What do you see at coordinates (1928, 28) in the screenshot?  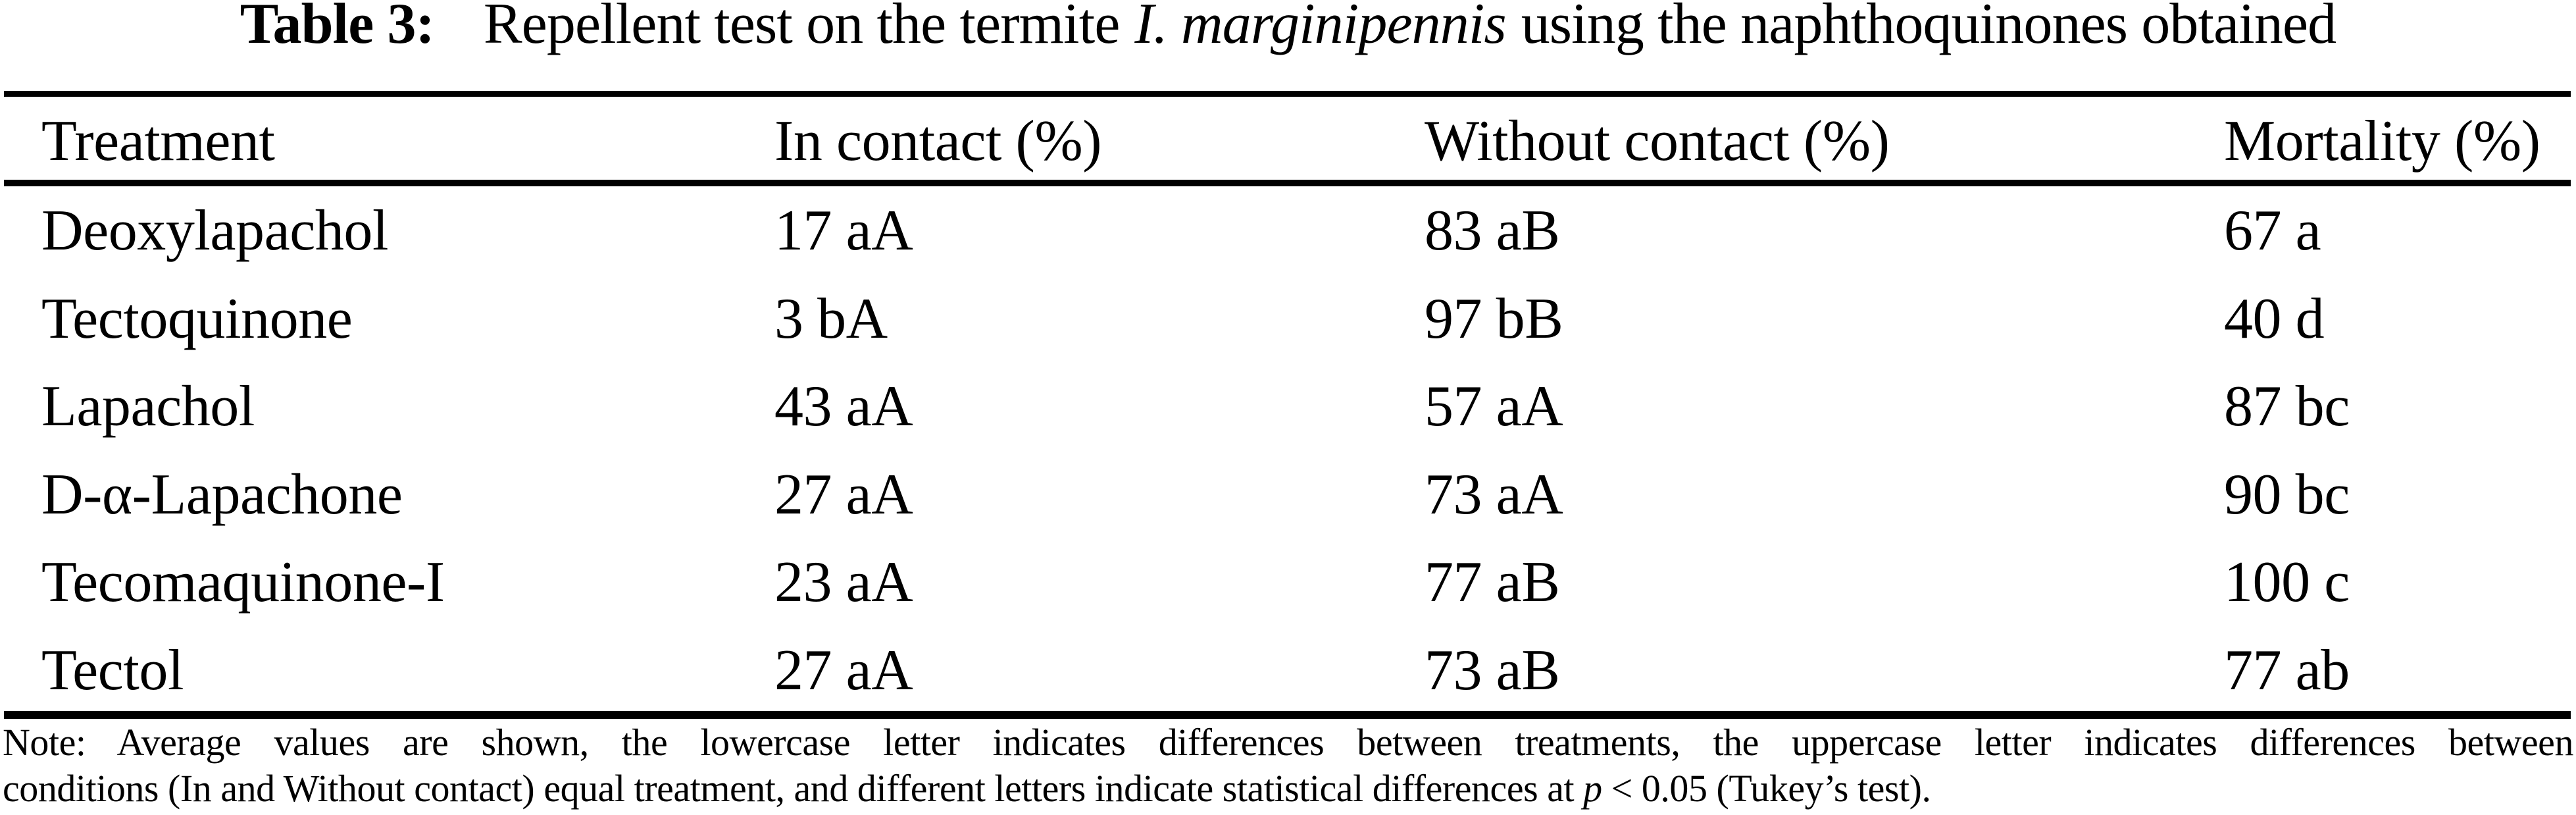 I see `caption-text-after-species: using the naphthoquinones obtained` at bounding box center [1928, 28].